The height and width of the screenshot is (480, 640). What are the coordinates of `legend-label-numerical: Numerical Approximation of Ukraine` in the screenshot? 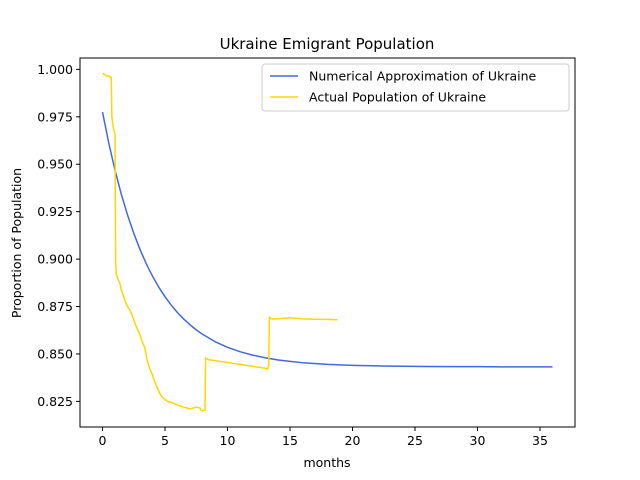 It's located at (423, 76).